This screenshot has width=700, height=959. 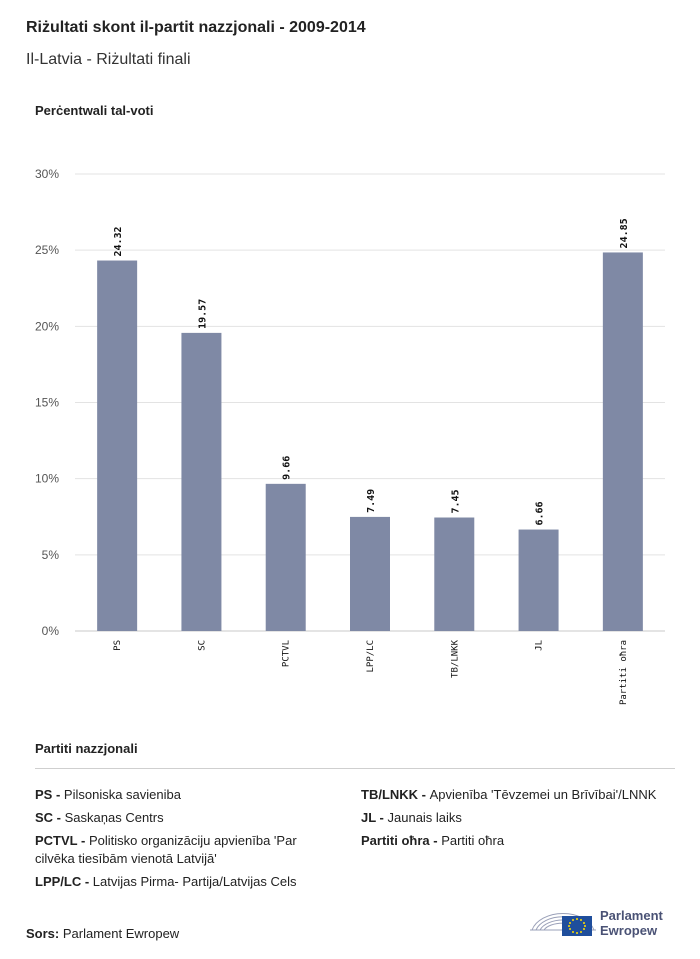 I want to click on bar-jl, so click(x=538, y=580).